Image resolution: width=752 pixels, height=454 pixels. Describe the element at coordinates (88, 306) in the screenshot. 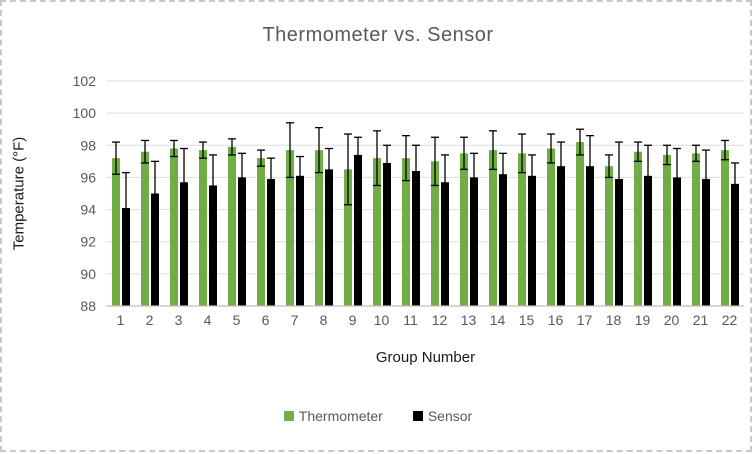

I see `y-tick-label: 88` at that location.